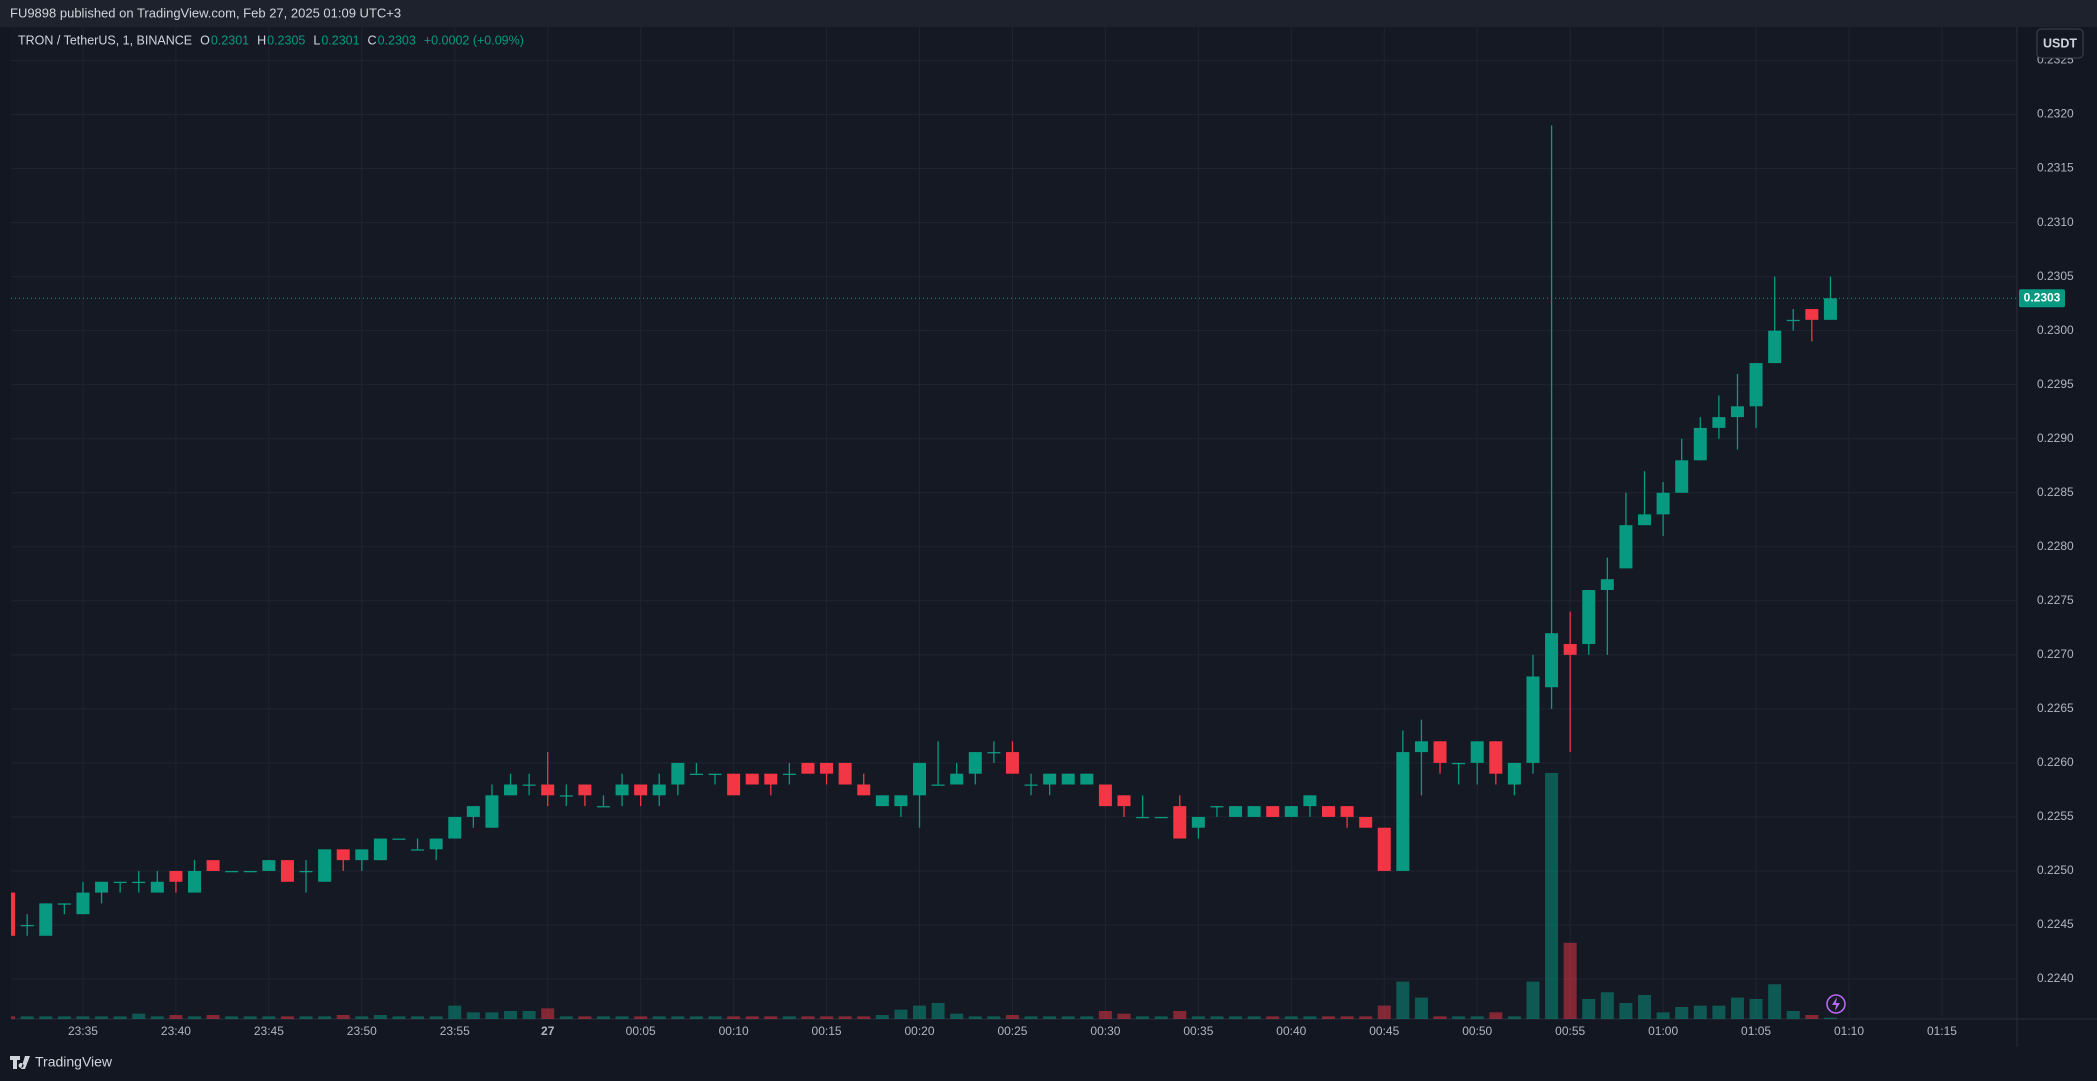 This screenshot has height=1081, width=2097. I want to click on time-tick-label: 27, so click(548, 1031).